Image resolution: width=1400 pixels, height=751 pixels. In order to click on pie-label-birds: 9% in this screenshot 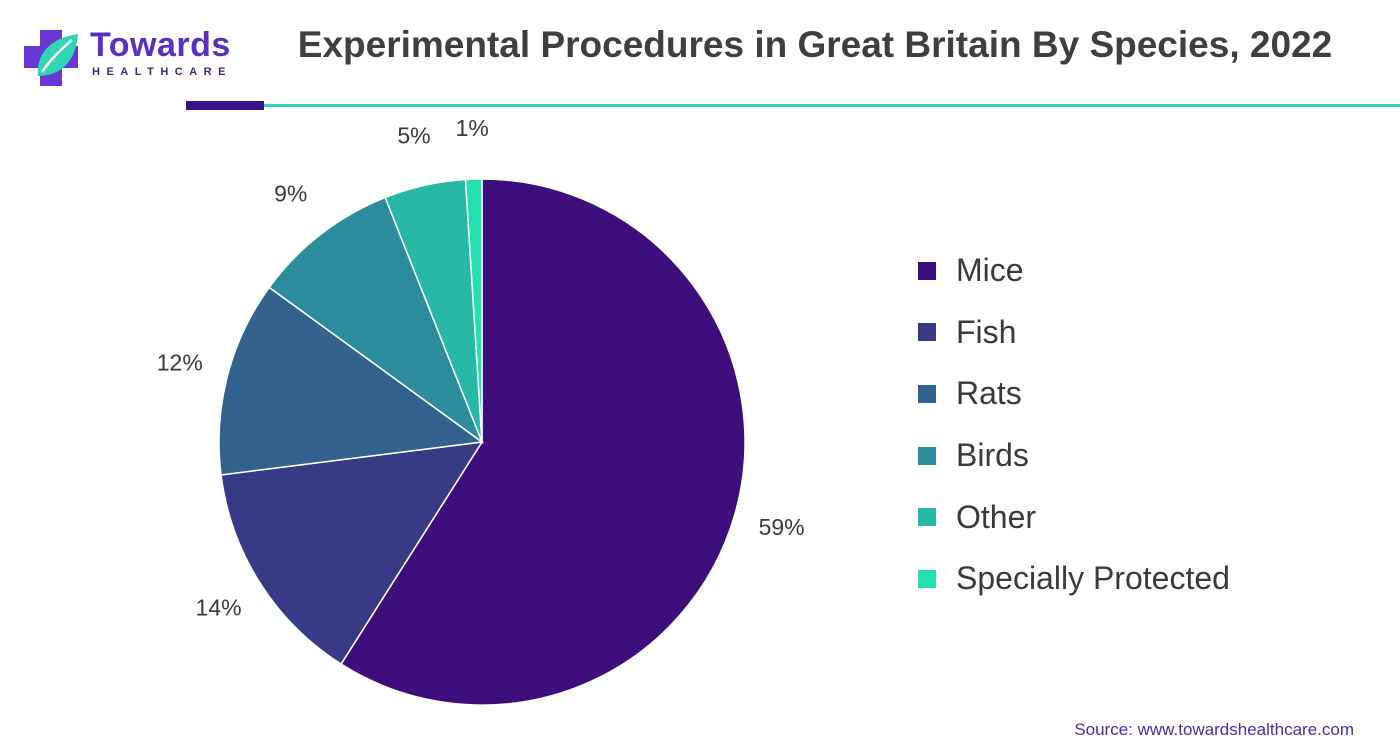, I will do `click(290, 194)`.